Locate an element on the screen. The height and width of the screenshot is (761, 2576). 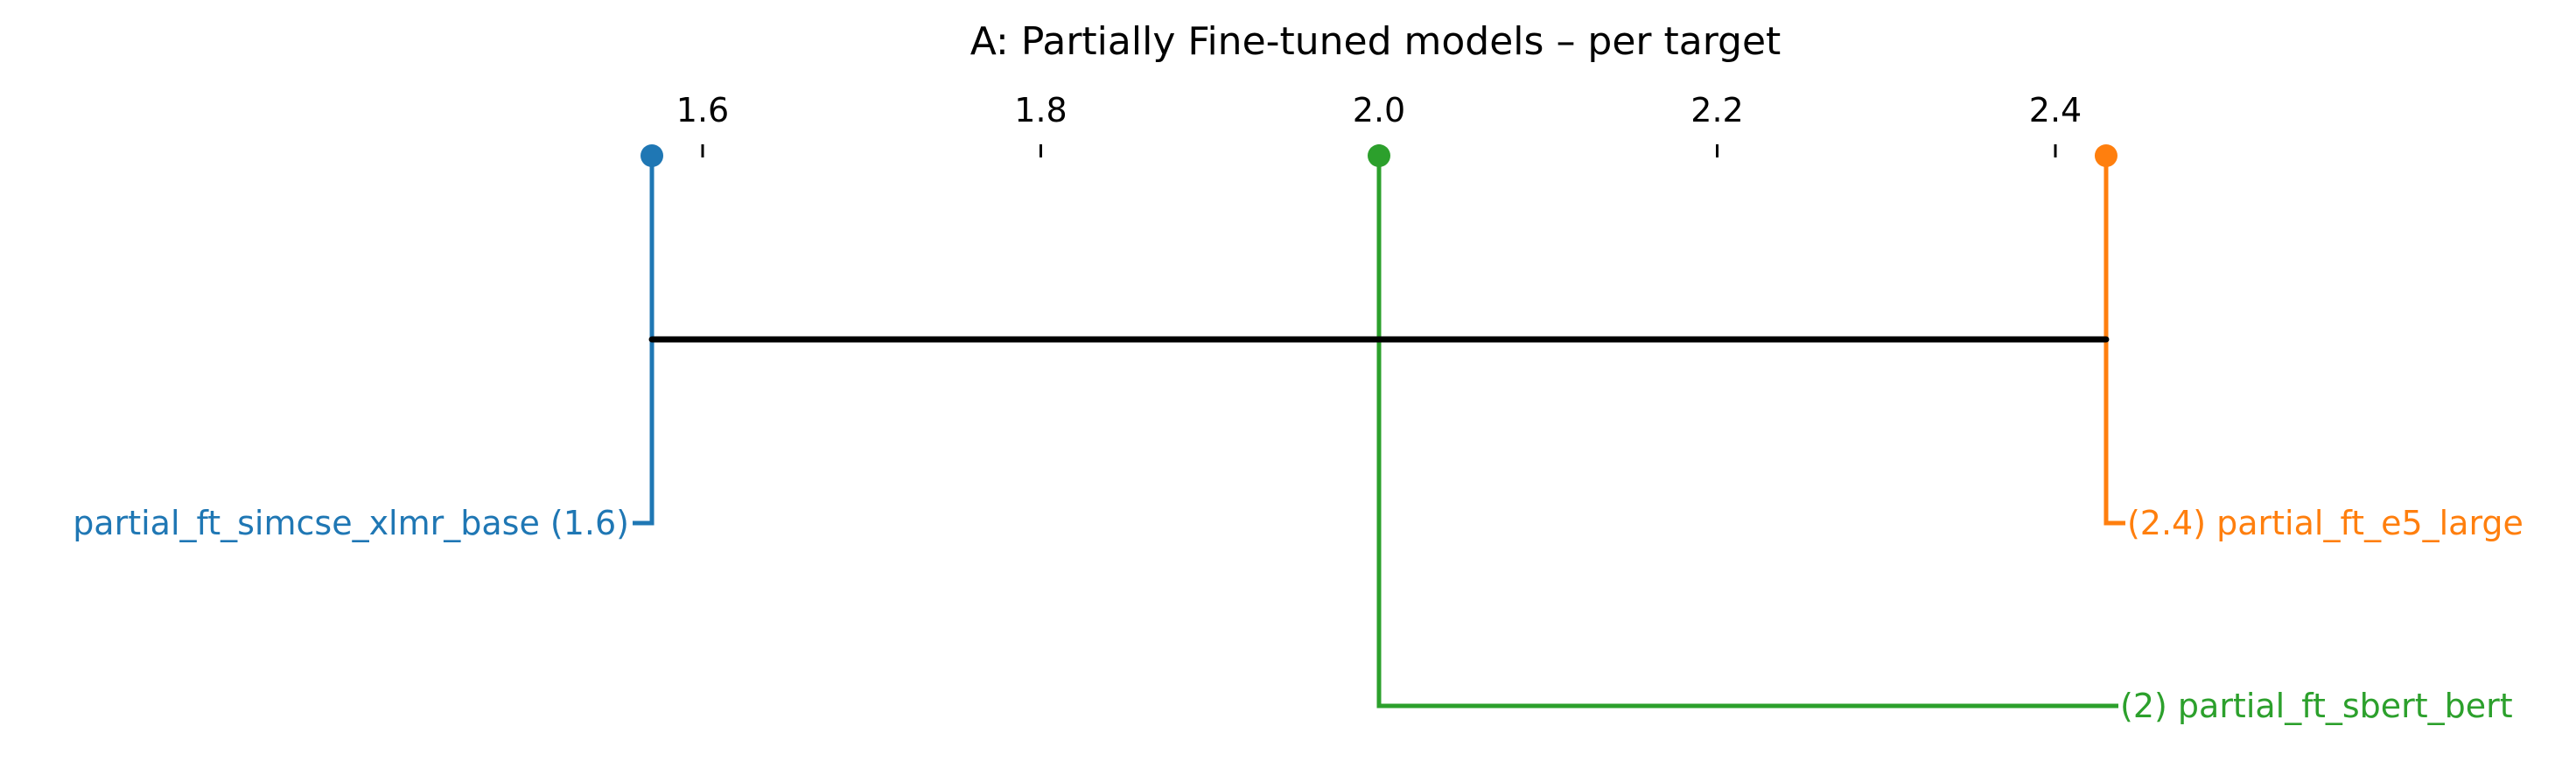
series-label: partial_ft_simcse_xlmr_base (1.6) is located at coordinates (351, 523).